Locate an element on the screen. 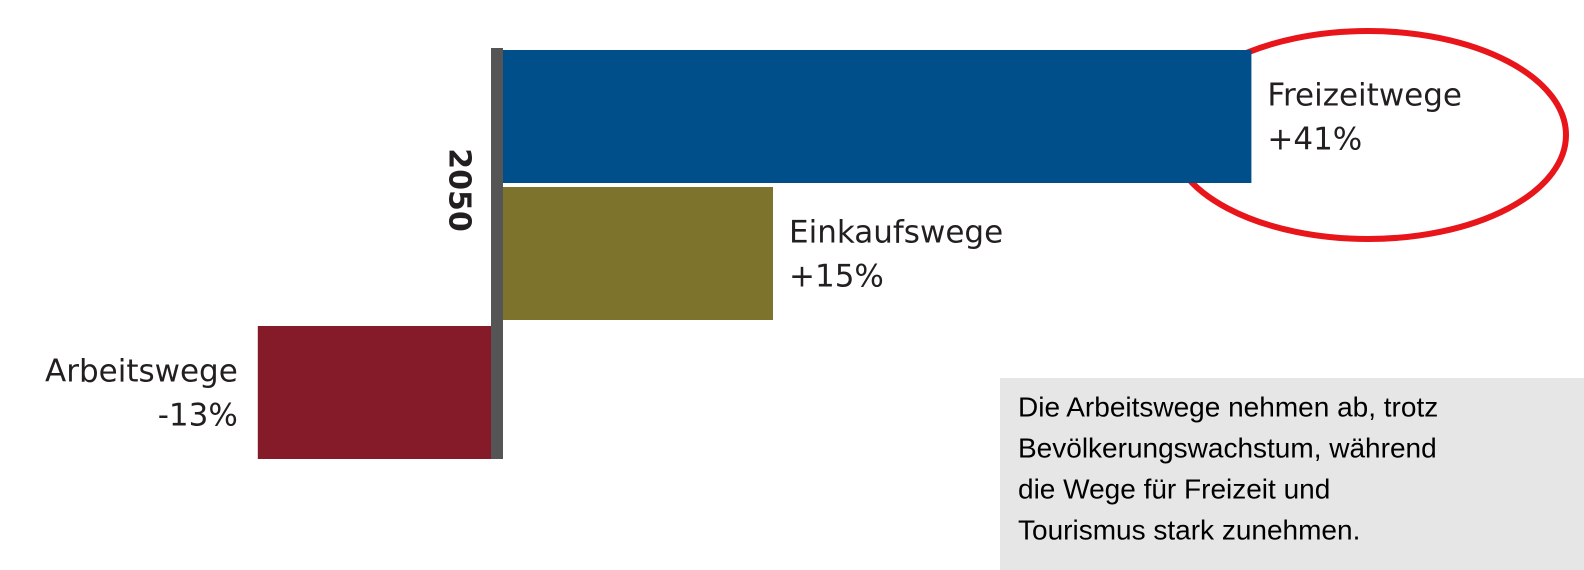 The image size is (1584, 570). annotation-box is located at coordinates (1292, 474).